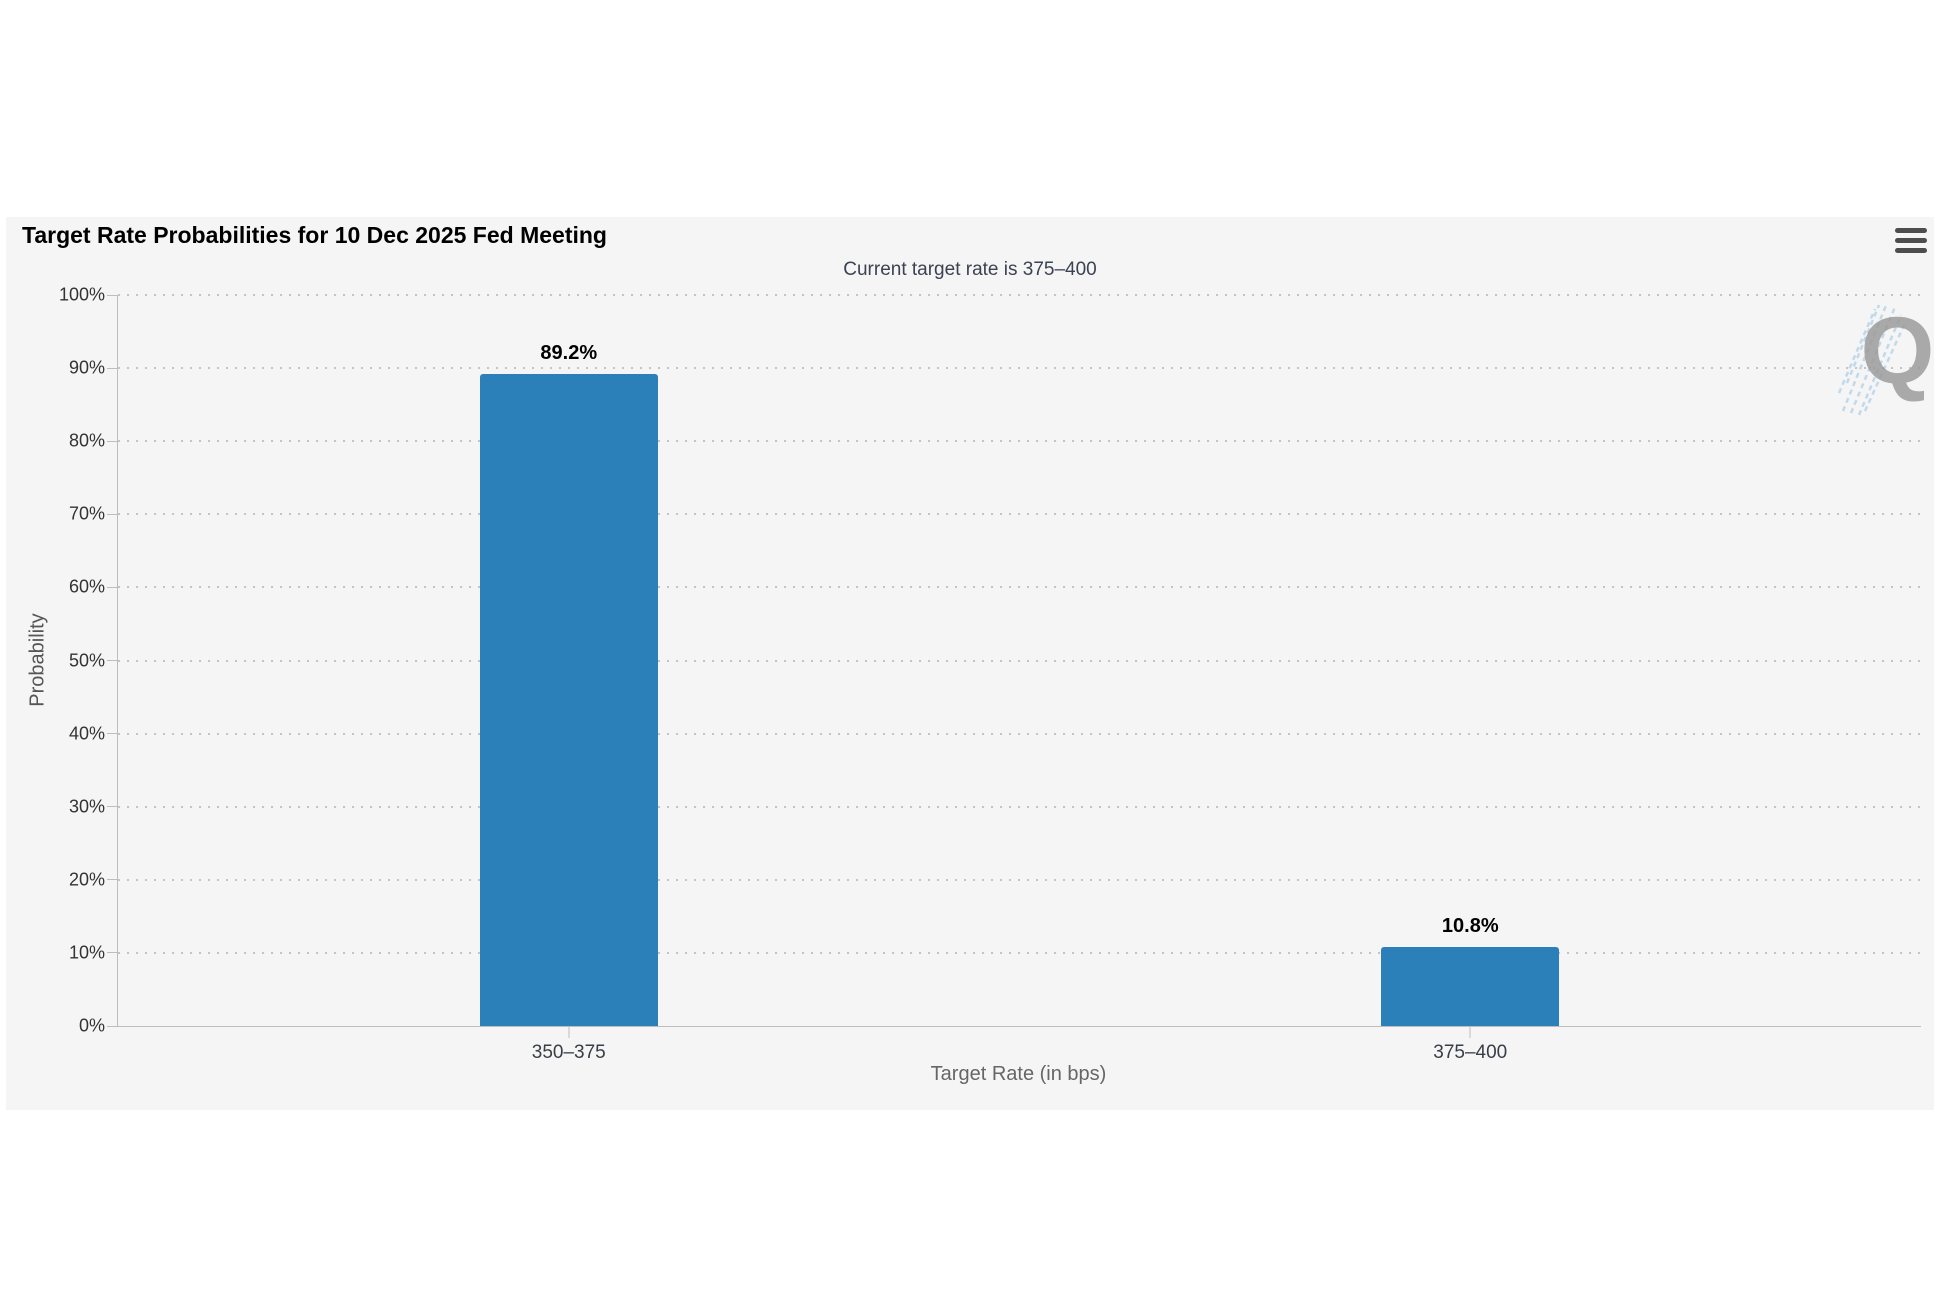 Image resolution: width=1940 pixels, height=1304 pixels. I want to click on y-tick-label: 20%, so click(86, 879).